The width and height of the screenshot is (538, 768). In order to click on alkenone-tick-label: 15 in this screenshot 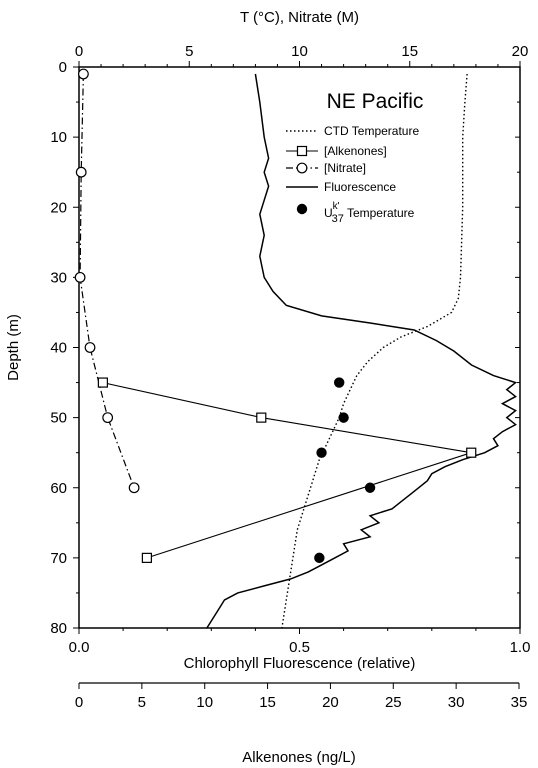, I will do `click(267, 702)`.